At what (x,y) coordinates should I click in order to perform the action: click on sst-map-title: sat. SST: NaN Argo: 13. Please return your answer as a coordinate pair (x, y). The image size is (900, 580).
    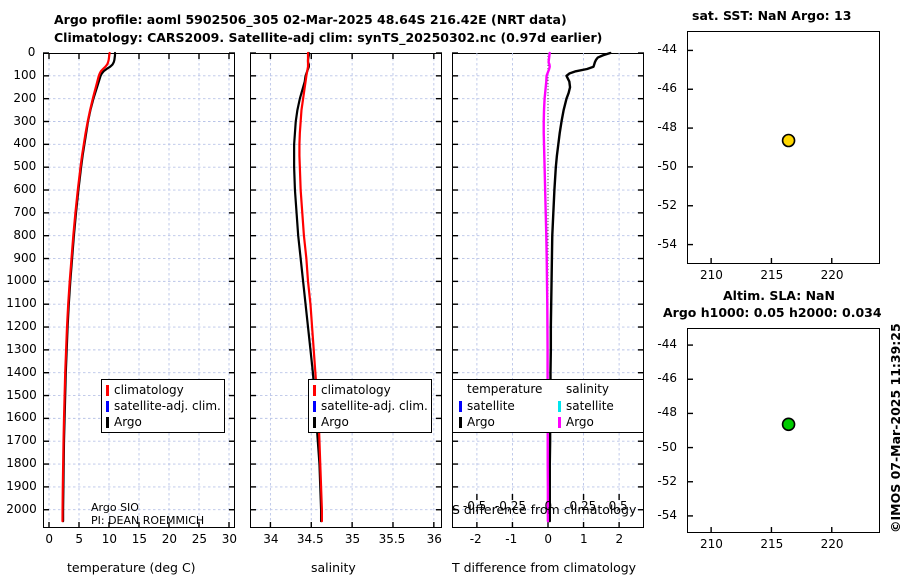
    Looking at the image, I should click on (772, 15).